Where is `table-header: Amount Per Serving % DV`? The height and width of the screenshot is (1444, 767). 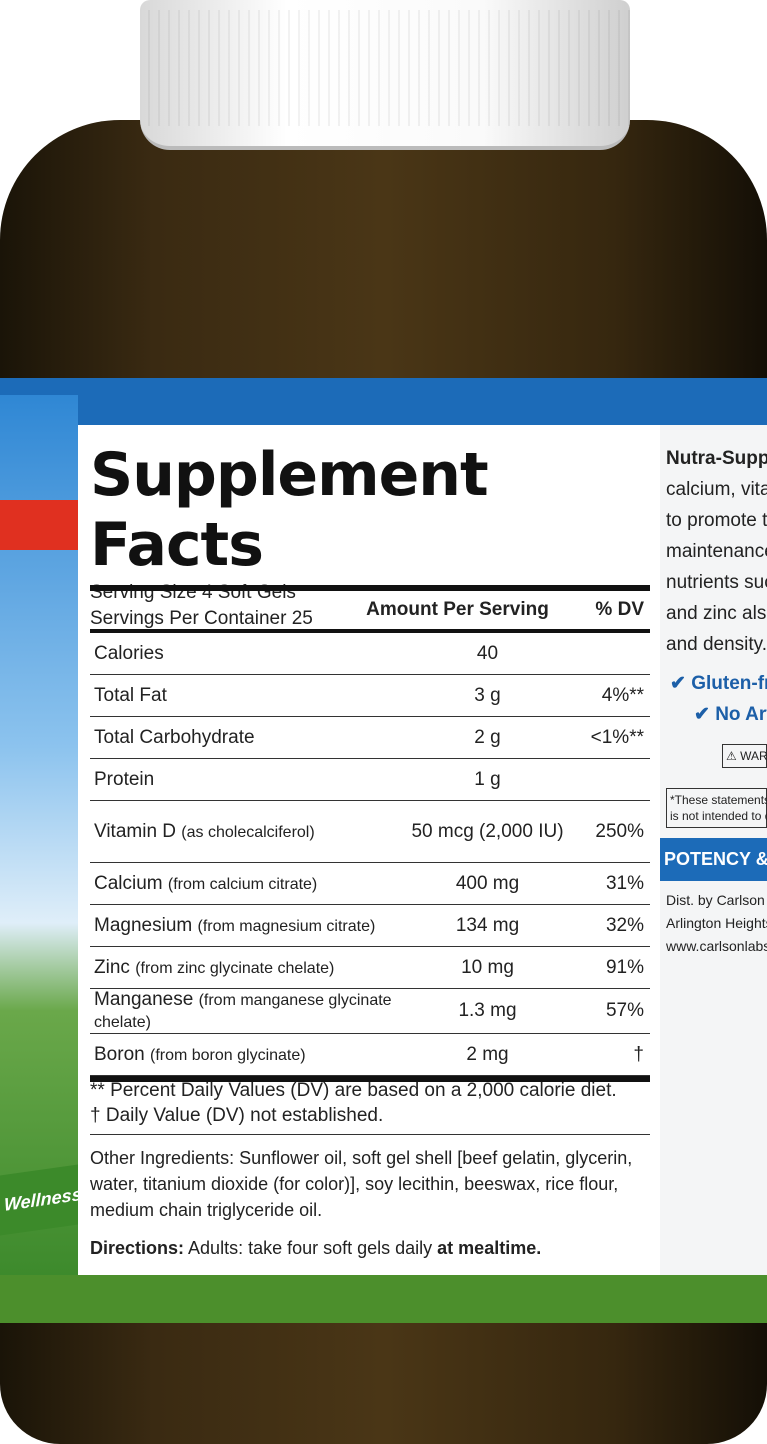
table-header: Amount Per Serving % DV is located at coordinates (370, 612).